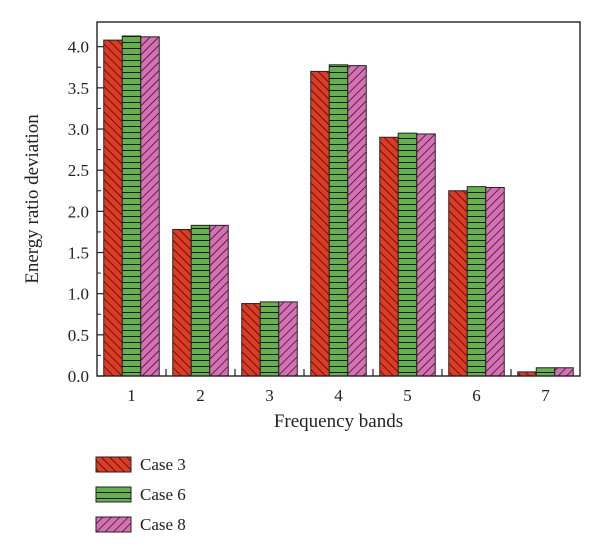 The width and height of the screenshot is (600, 550). What do you see at coordinates (32, 199) in the screenshot?
I see `y-axis-title: Energy ratio deviation` at bounding box center [32, 199].